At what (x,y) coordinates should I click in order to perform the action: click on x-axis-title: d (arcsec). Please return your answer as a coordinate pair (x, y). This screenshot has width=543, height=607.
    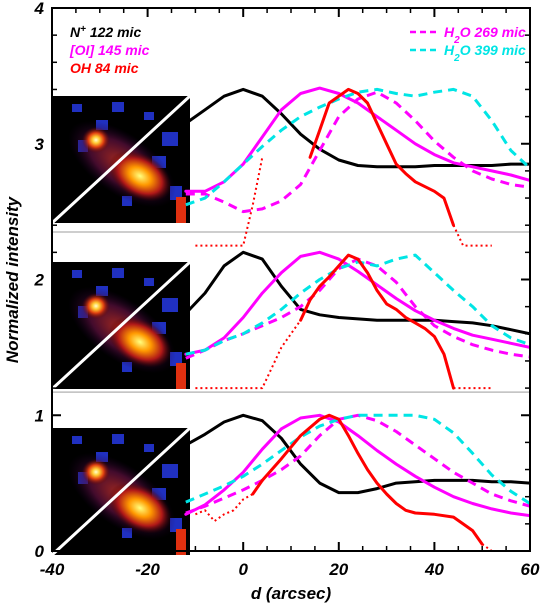
    Looking at the image, I should click on (291, 593).